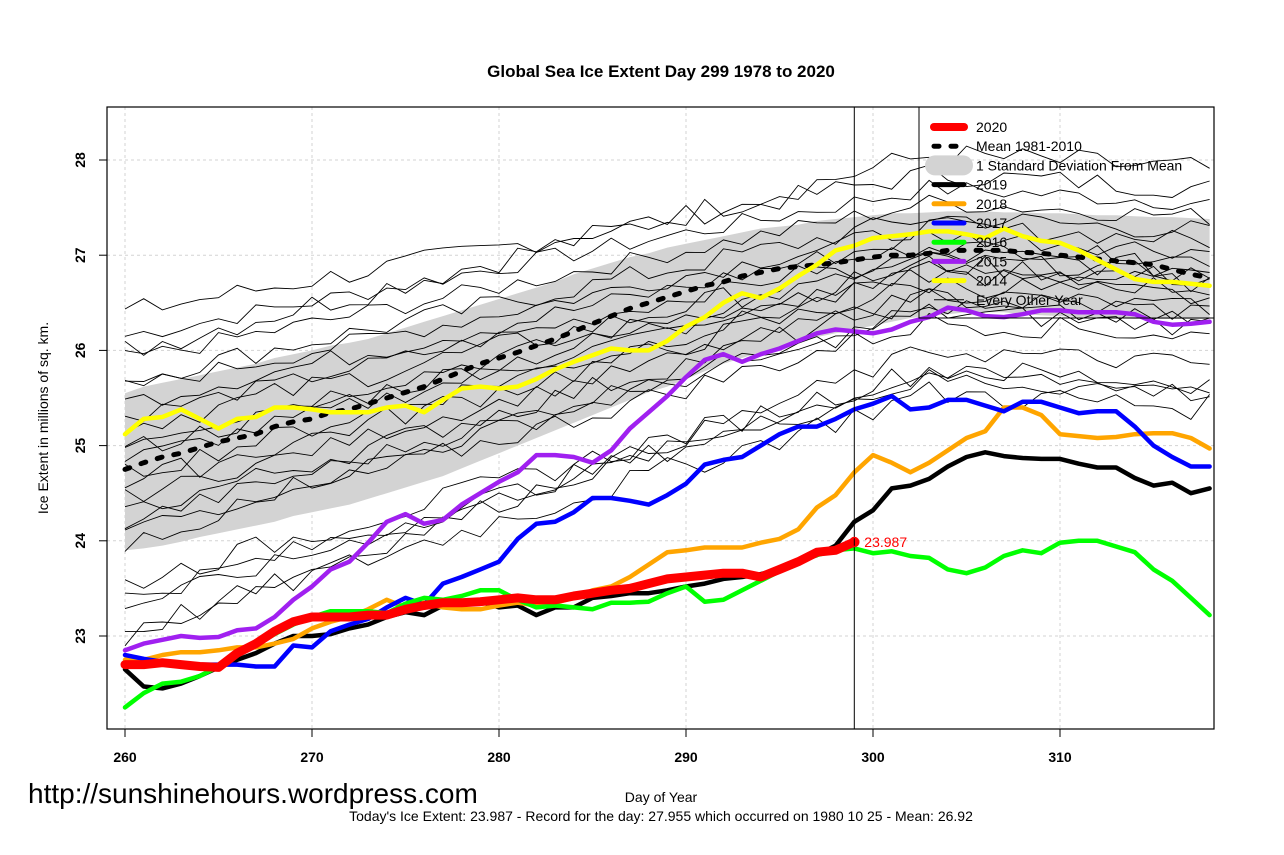  What do you see at coordinates (43, 418) in the screenshot?
I see `y-axis-label: Ice Extent in millions of sq. km.` at bounding box center [43, 418].